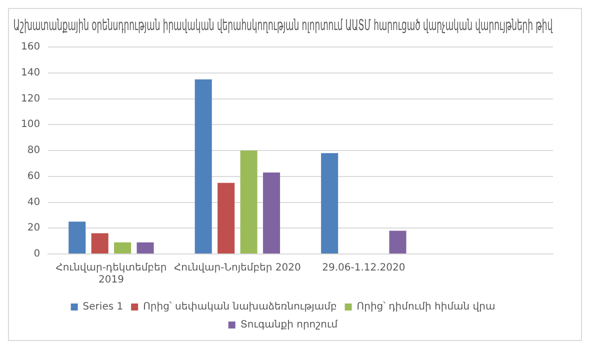  What do you see at coordinates (33, 150) in the screenshot?
I see `y-tick-label: 80` at bounding box center [33, 150].